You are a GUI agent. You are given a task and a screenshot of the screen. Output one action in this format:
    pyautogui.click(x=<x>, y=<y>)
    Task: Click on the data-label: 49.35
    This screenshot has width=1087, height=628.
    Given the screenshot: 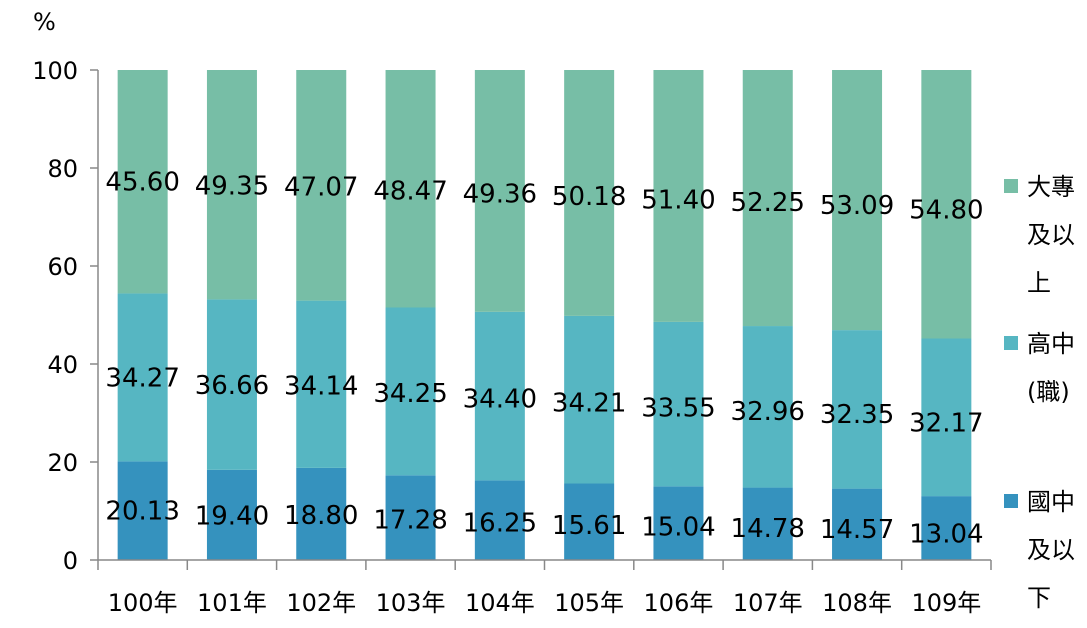 What is the action you would take?
    pyautogui.click(x=232, y=186)
    